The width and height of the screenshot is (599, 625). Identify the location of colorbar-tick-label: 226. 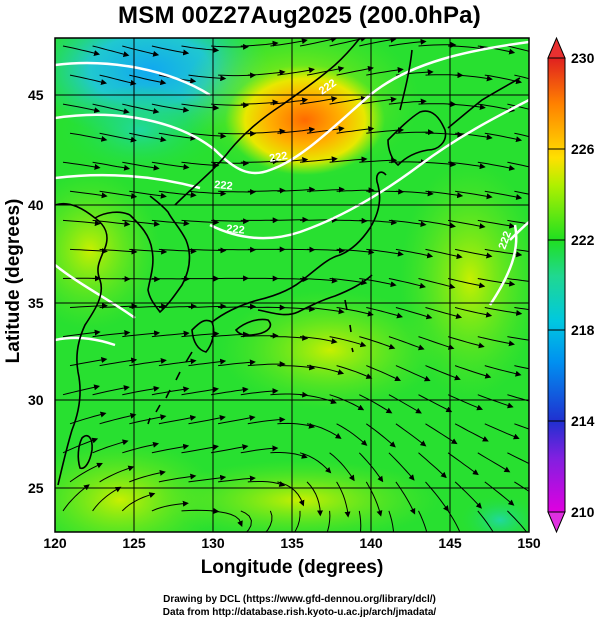
(583, 149).